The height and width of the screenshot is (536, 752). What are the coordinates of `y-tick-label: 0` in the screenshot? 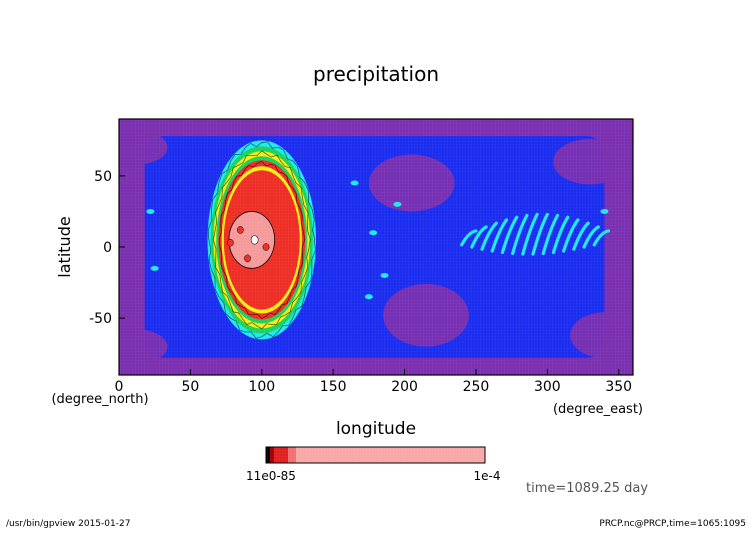 It's located at (107, 248).